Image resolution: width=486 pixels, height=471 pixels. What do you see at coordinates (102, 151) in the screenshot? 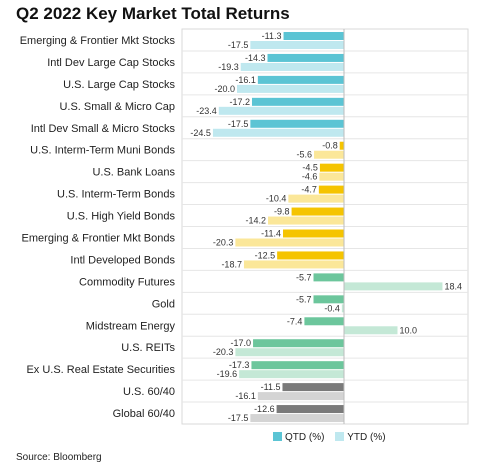
I see `category-label: U.S. Interm-Term Muni Bonds` at bounding box center [102, 151].